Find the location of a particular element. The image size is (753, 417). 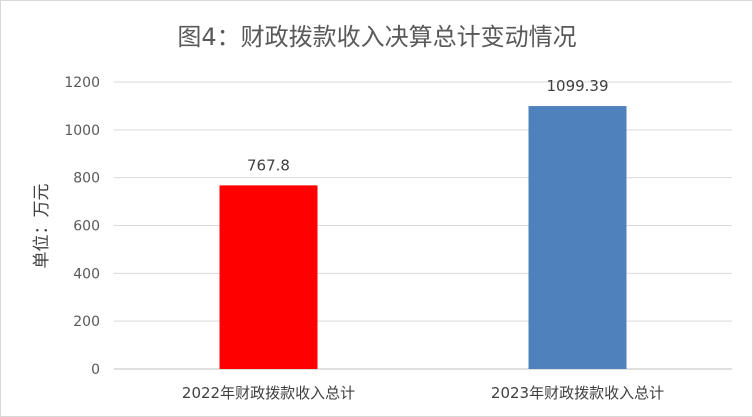

x-tick-label: 2022年财政拨款收入总计 is located at coordinates (268, 393).